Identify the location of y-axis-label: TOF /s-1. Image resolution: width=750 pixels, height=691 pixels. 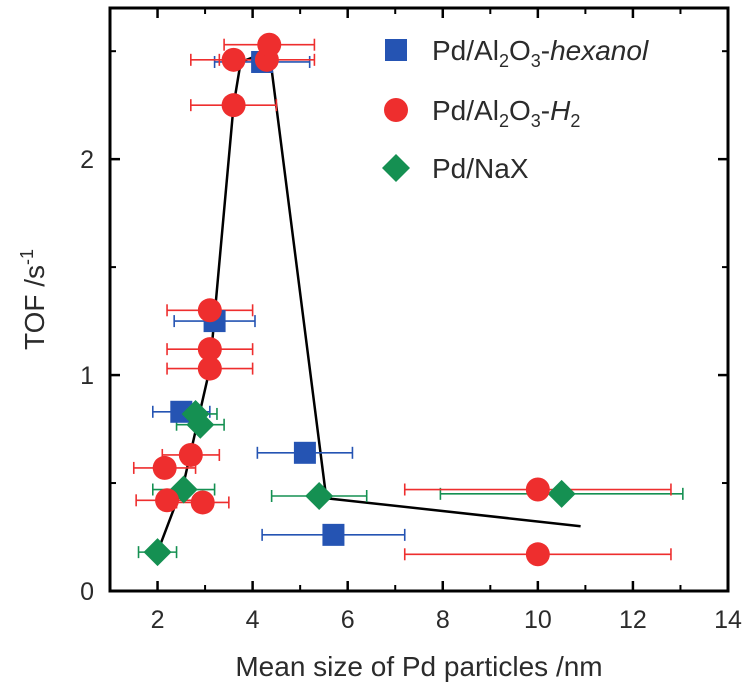
(33, 299).